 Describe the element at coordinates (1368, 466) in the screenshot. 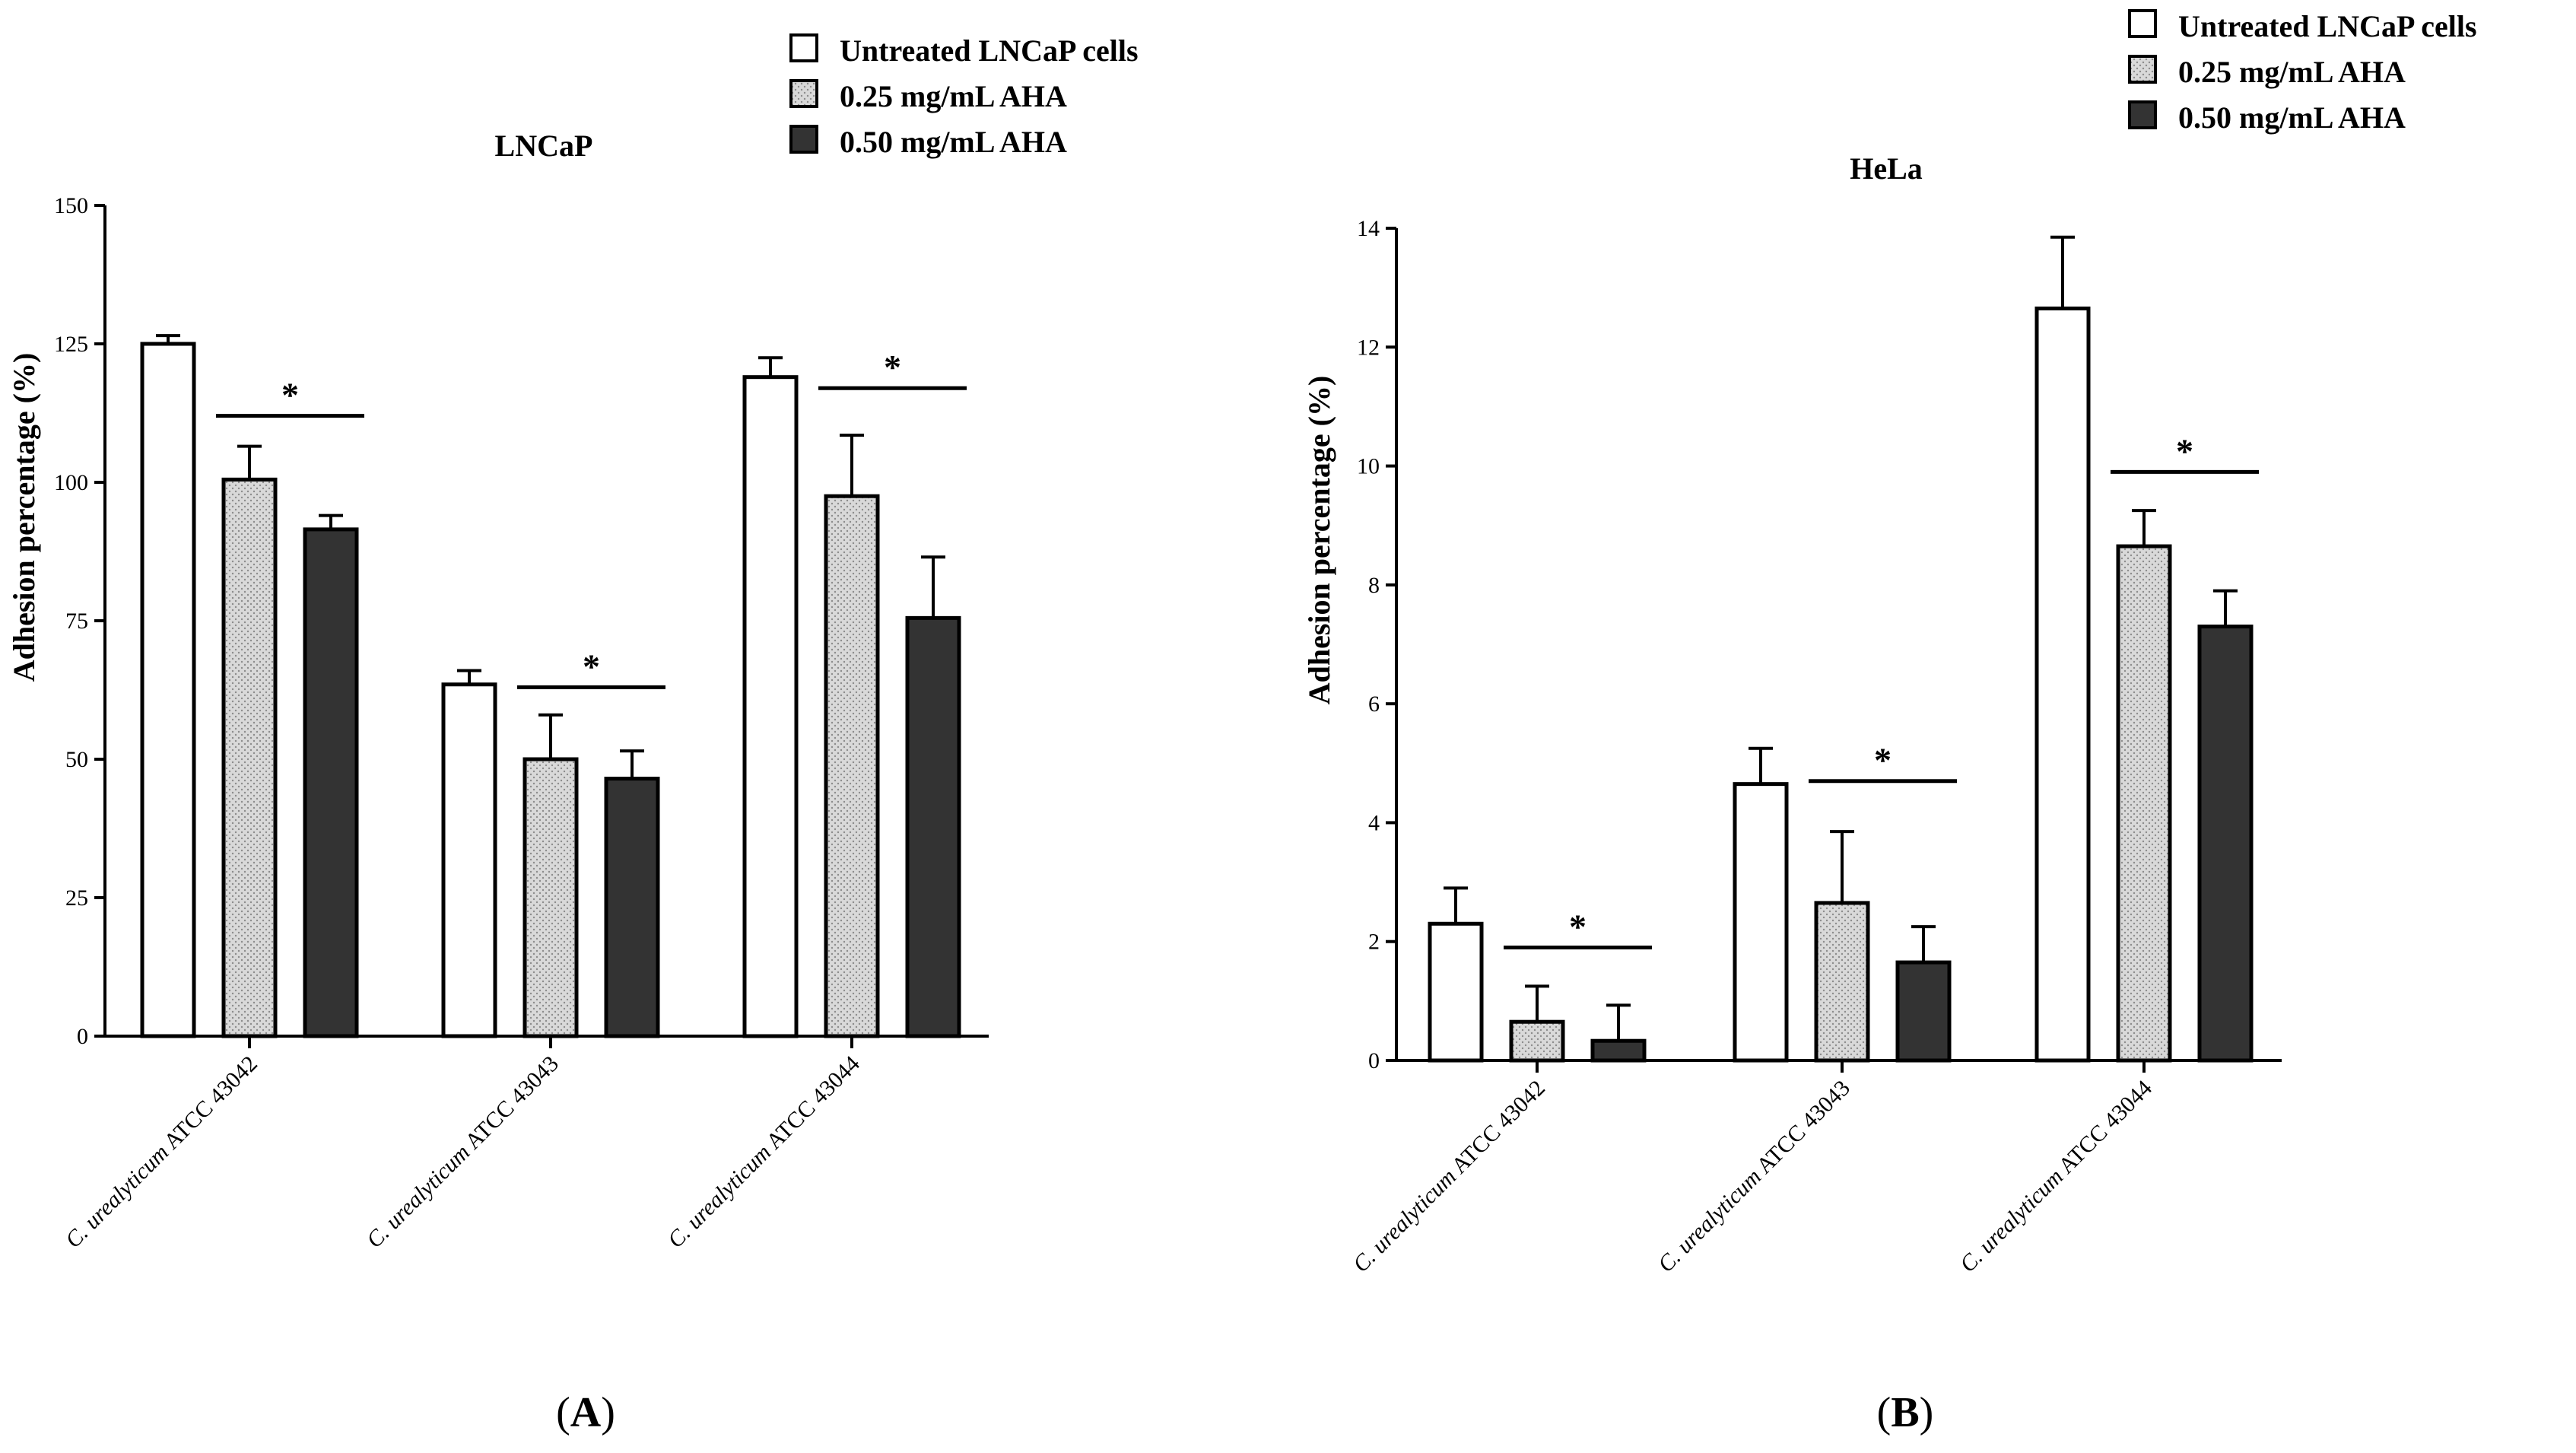

I see `y-tick-label: 10` at that location.